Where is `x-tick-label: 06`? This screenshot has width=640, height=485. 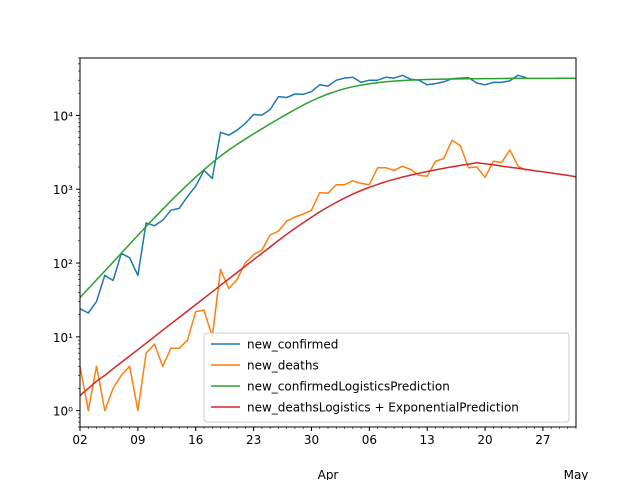 x-tick-label: 06 is located at coordinates (369, 440).